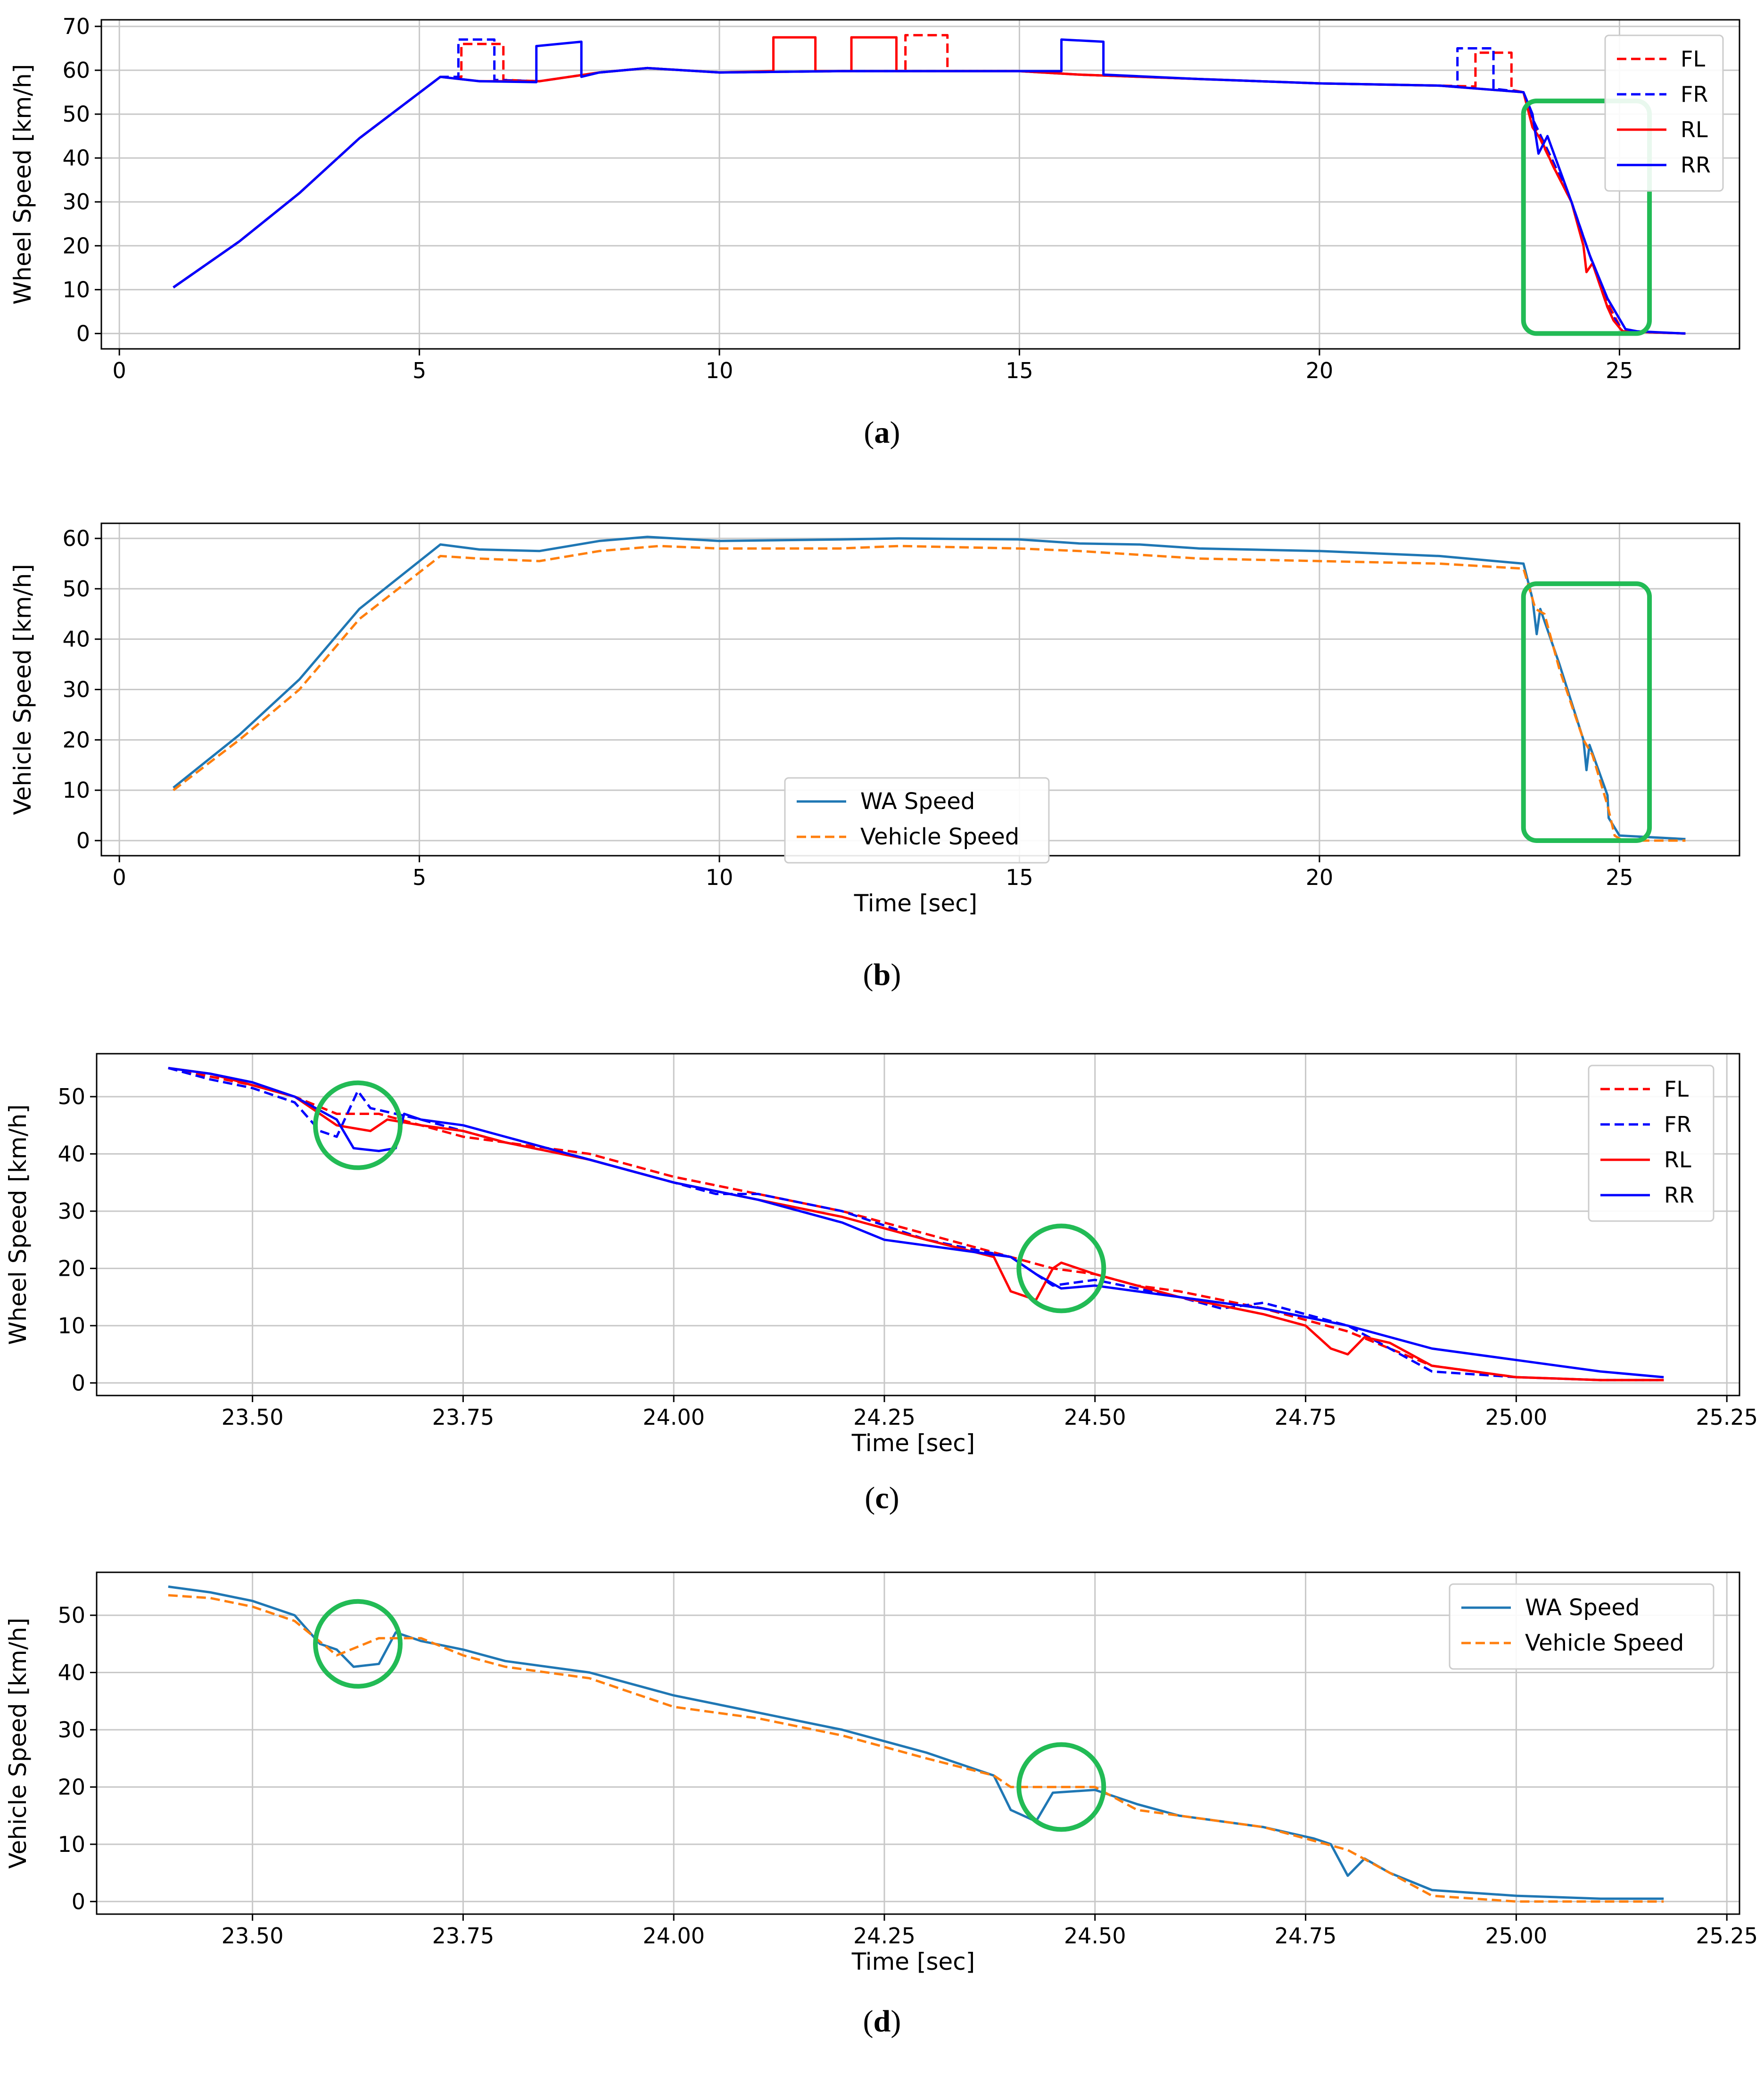 The image size is (1764, 2073). Describe the element at coordinates (1677, 1124) in the screenshot. I see `legend-label: FR` at that location.